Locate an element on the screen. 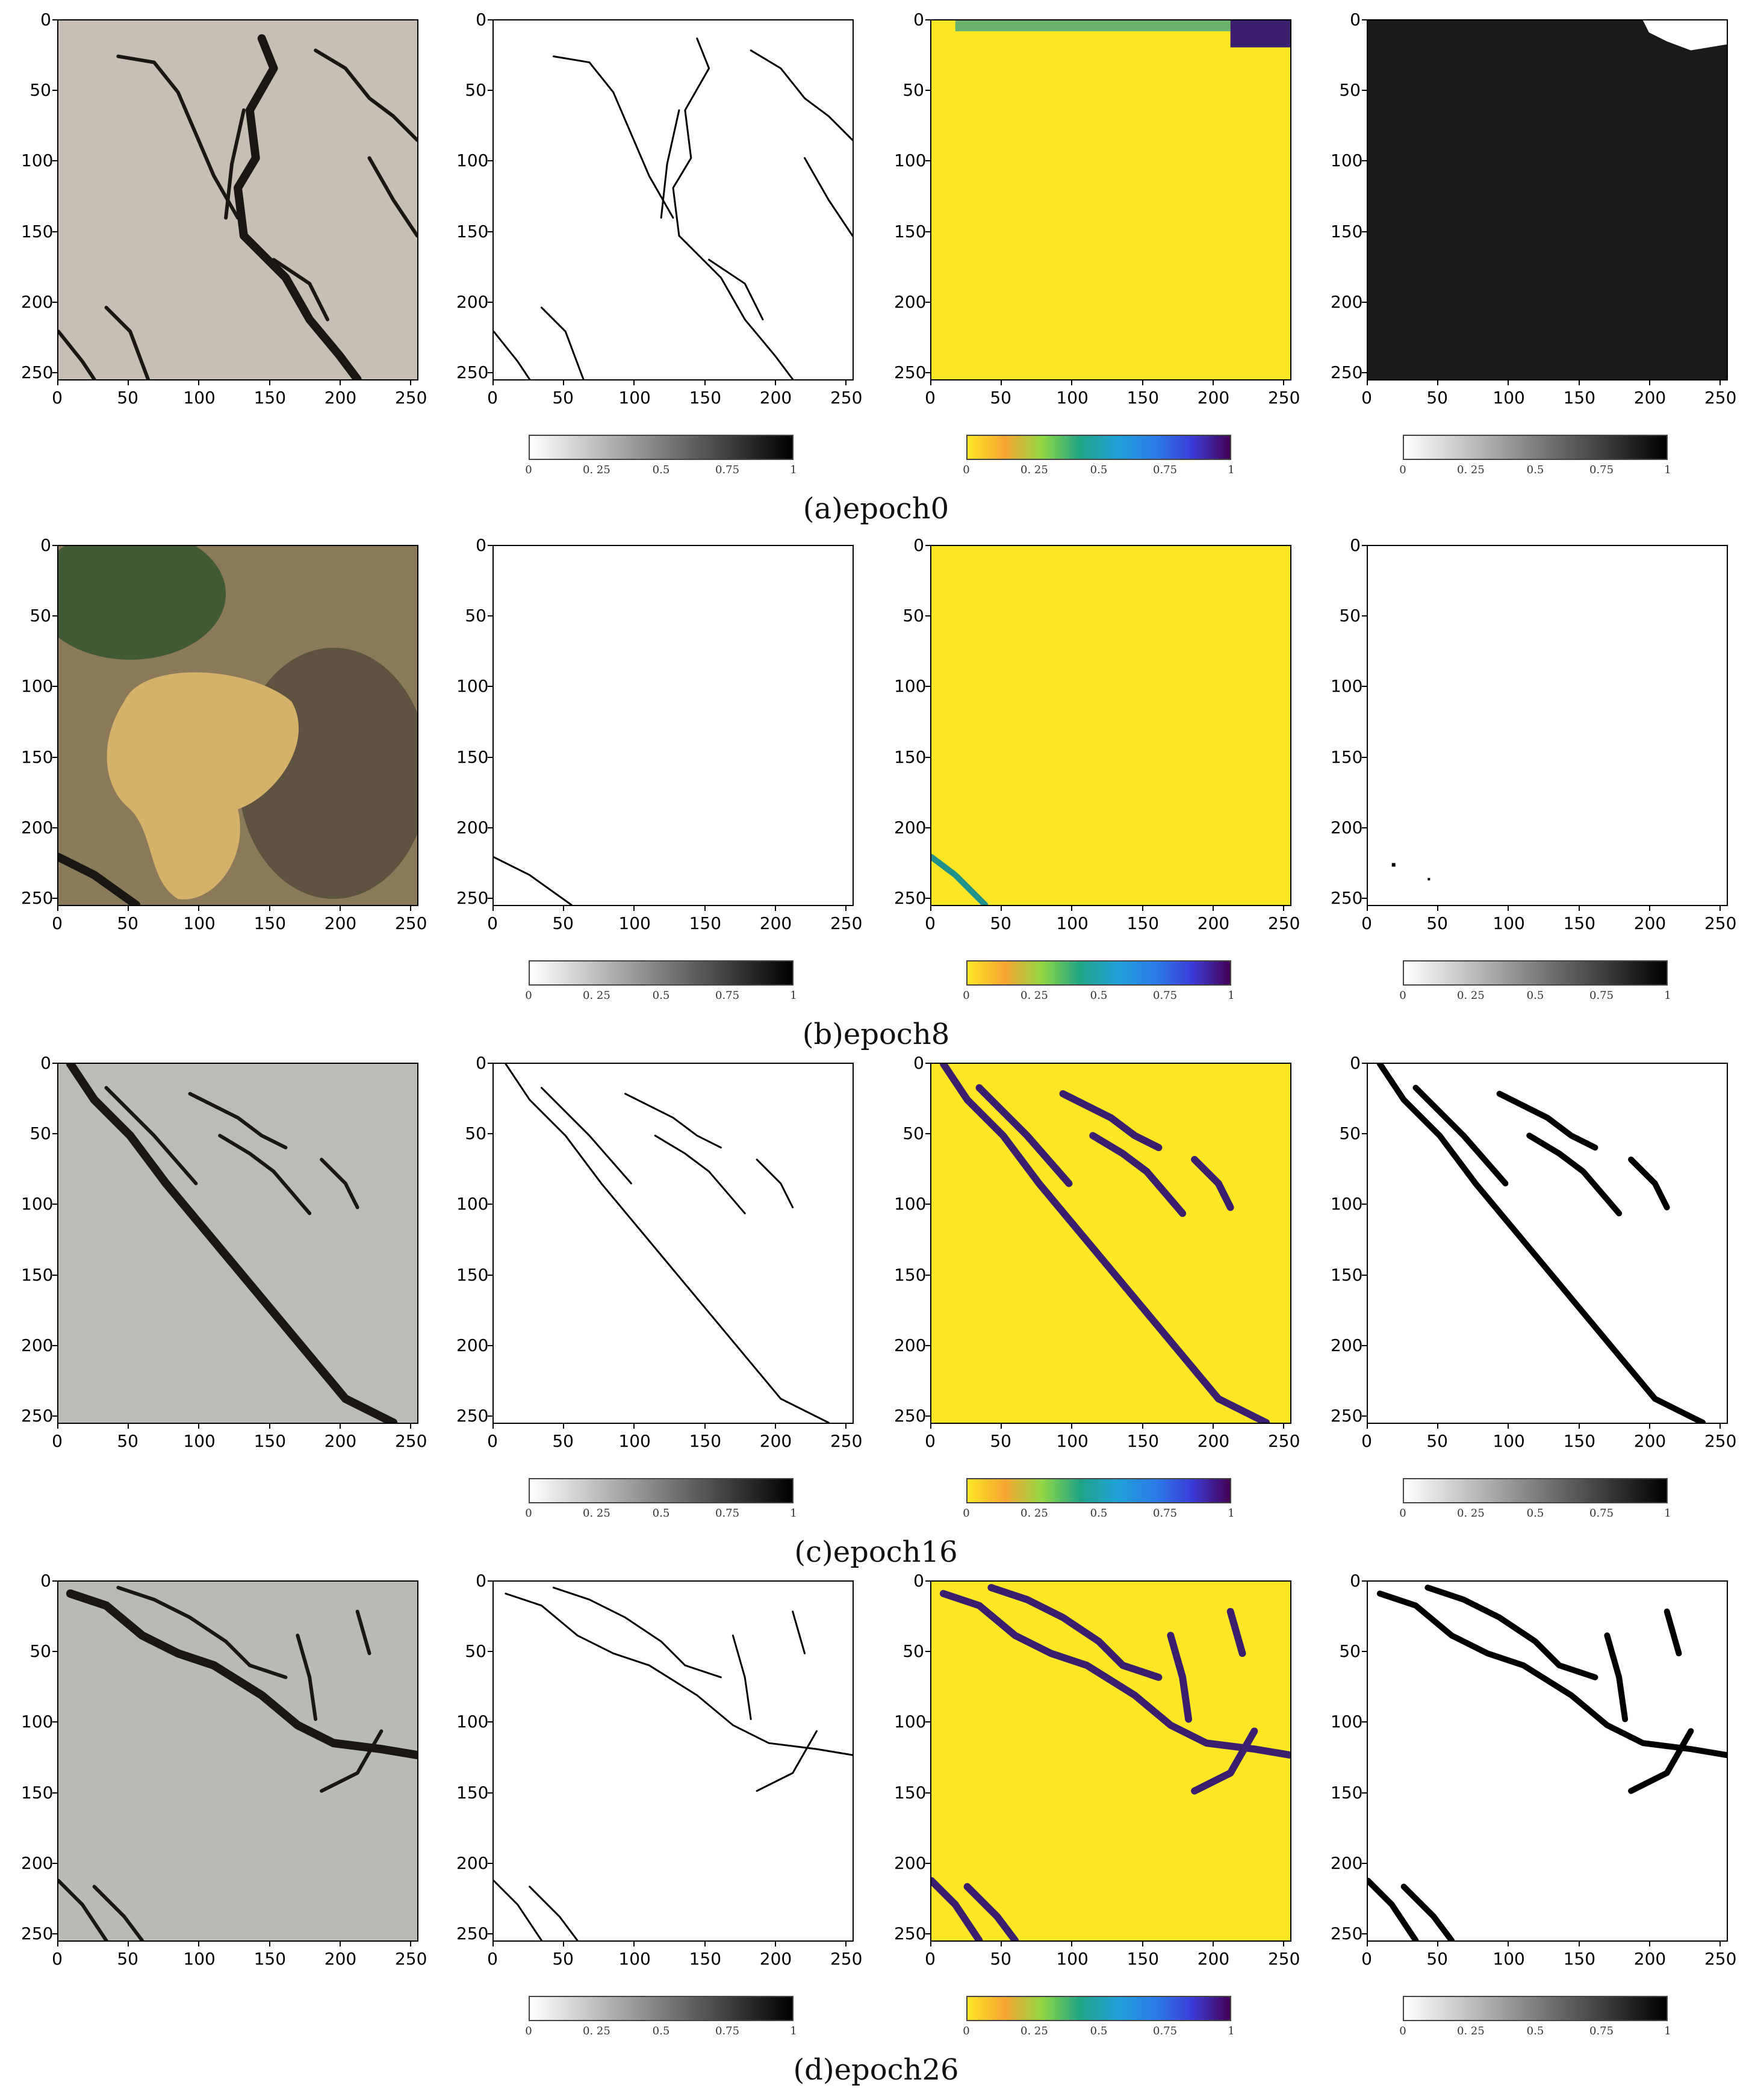 The image size is (1752, 2100). sand-patch is located at coordinates (203, 785).